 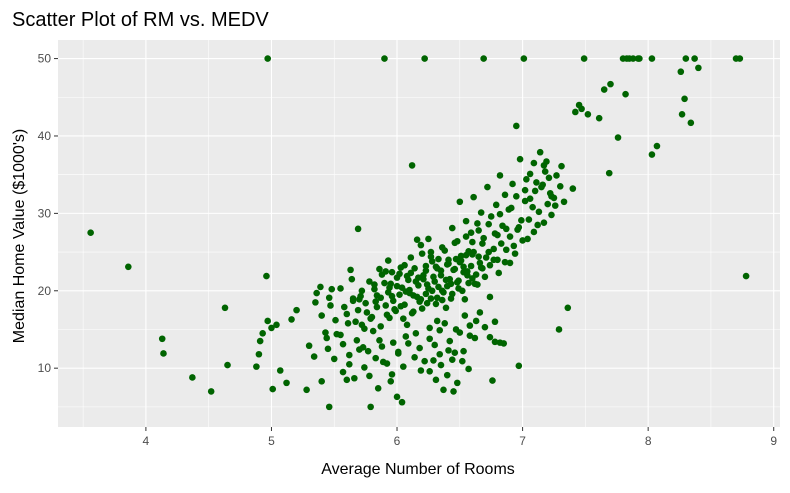 What do you see at coordinates (773, 441) in the screenshot?
I see `x-tick-label: 9` at bounding box center [773, 441].